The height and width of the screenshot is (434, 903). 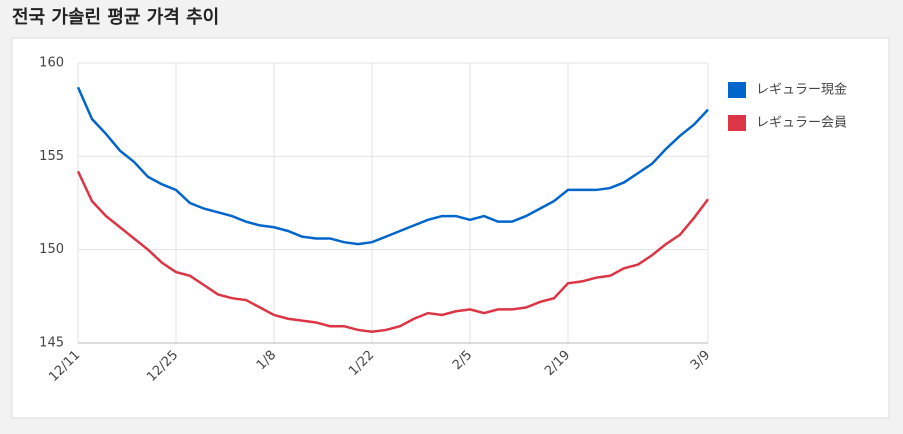 What do you see at coordinates (51, 156) in the screenshot?
I see `y-tick-label: 155` at bounding box center [51, 156].